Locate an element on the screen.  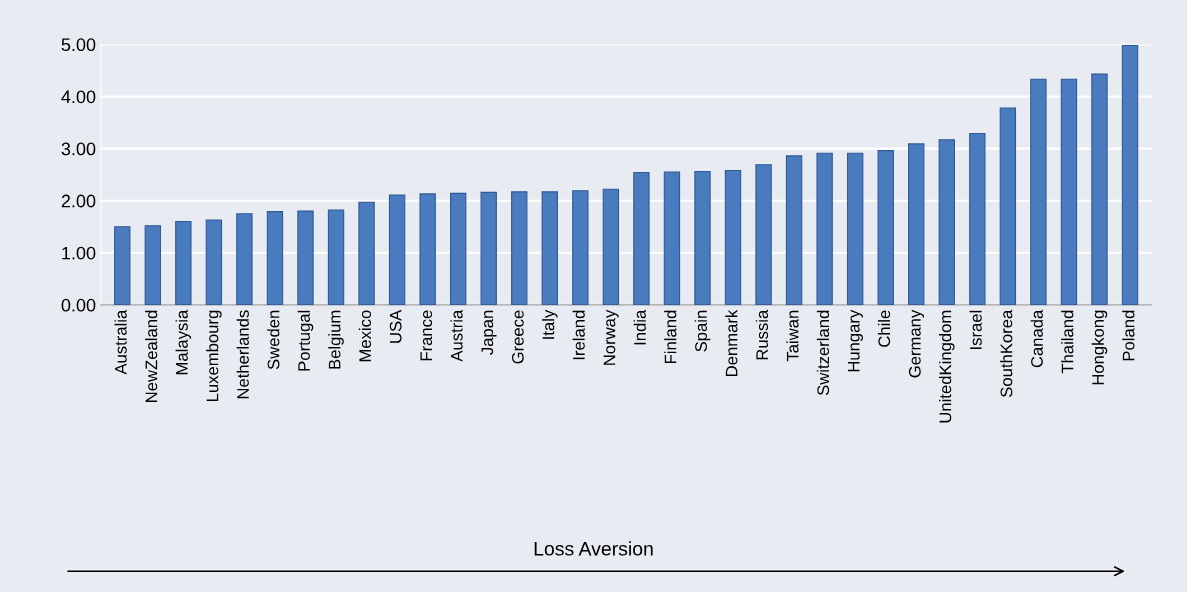
x-tick-label: SouthKorea is located at coordinates (1006, 353).